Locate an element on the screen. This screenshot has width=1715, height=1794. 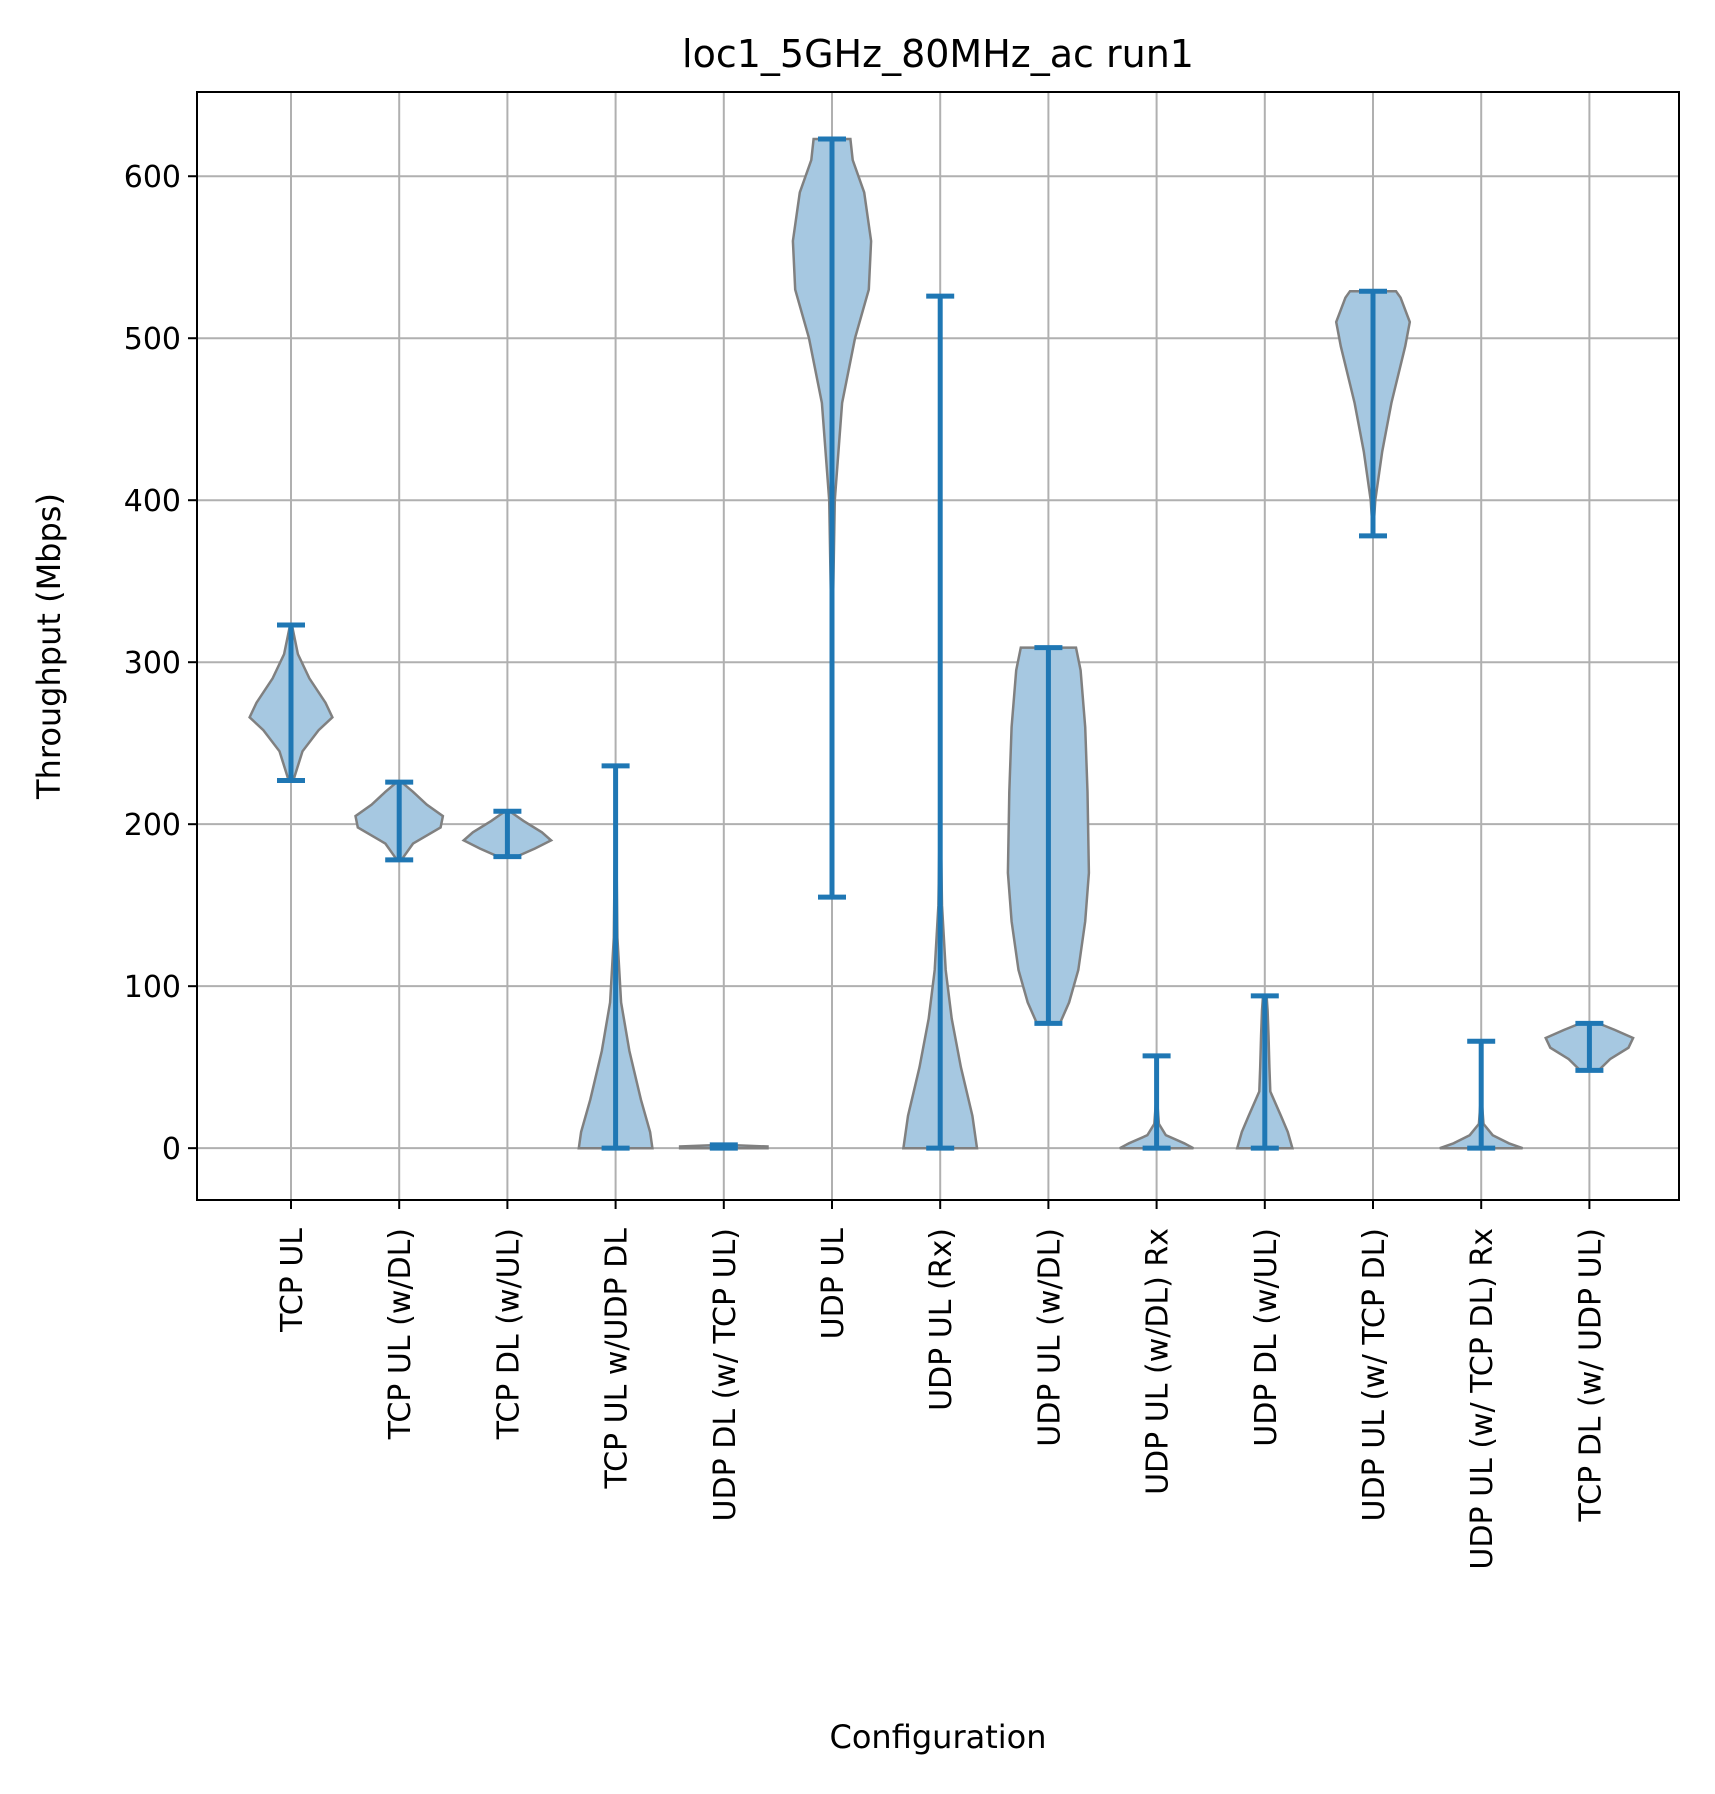
x-tick-label: UDP UL is located at coordinates (833, 1284).